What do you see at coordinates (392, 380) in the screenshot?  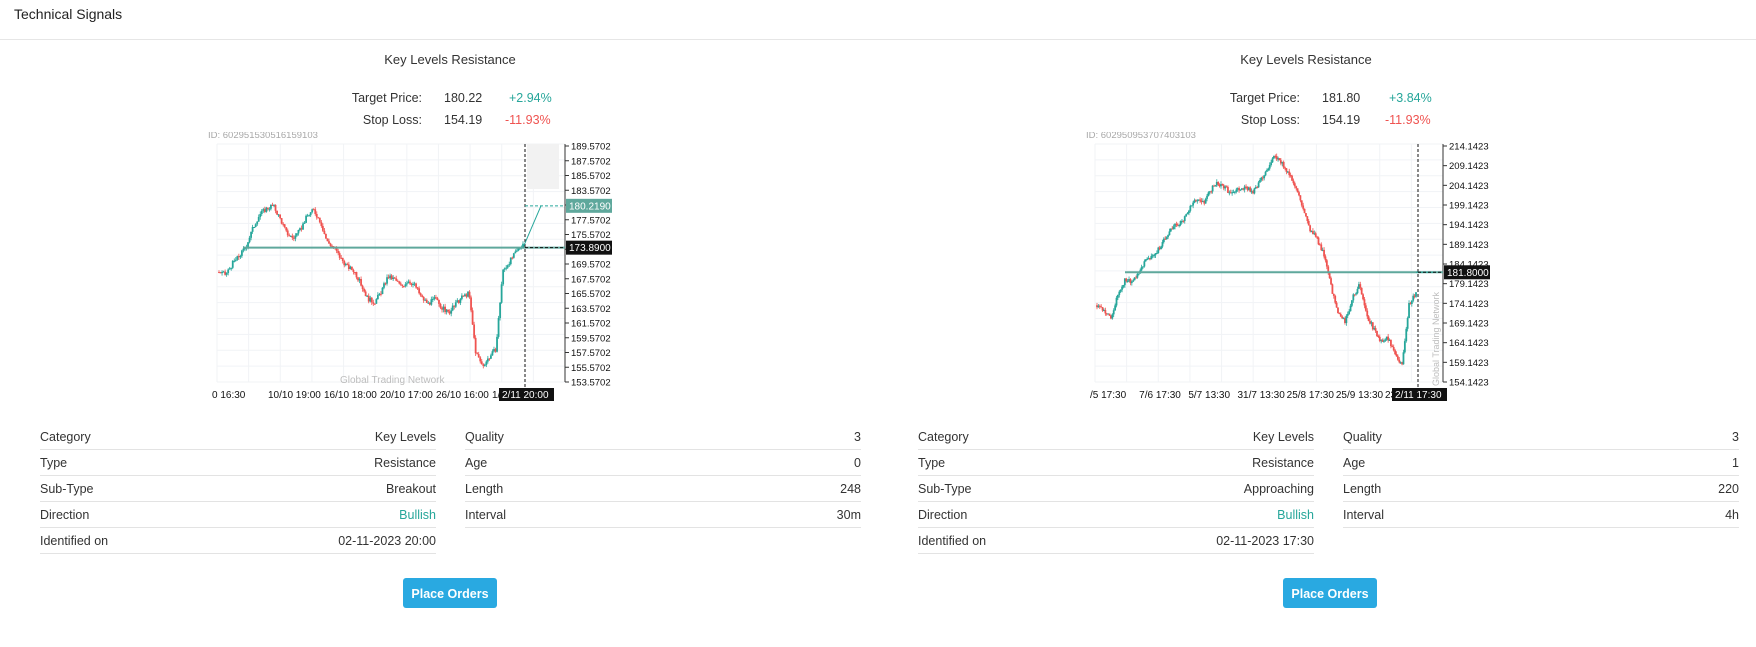 I see `watermark: Global Trading Network` at bounding box center [392, 380].